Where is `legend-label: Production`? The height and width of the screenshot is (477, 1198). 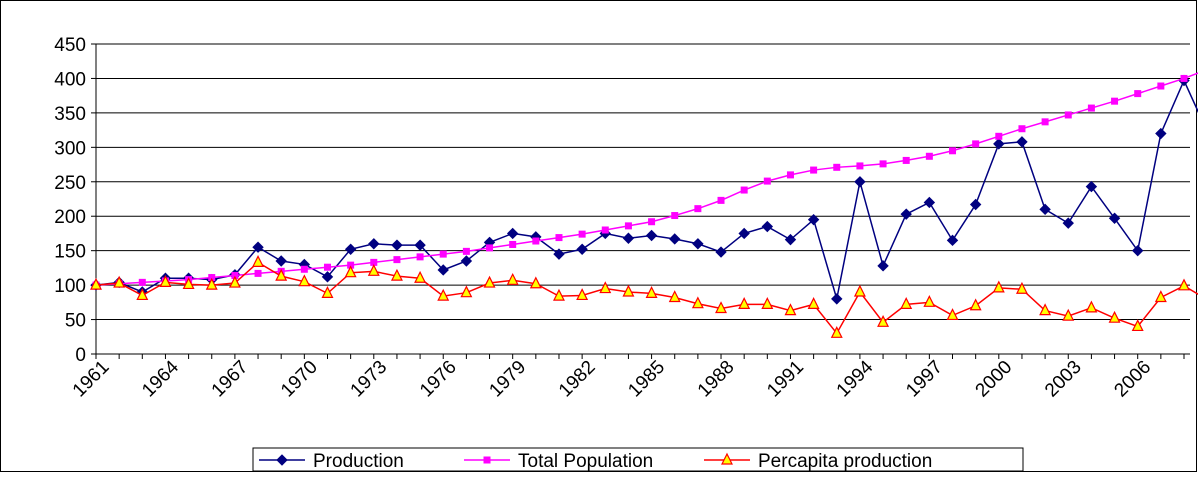 legend-label: Production is located at coordinates (358, 461).